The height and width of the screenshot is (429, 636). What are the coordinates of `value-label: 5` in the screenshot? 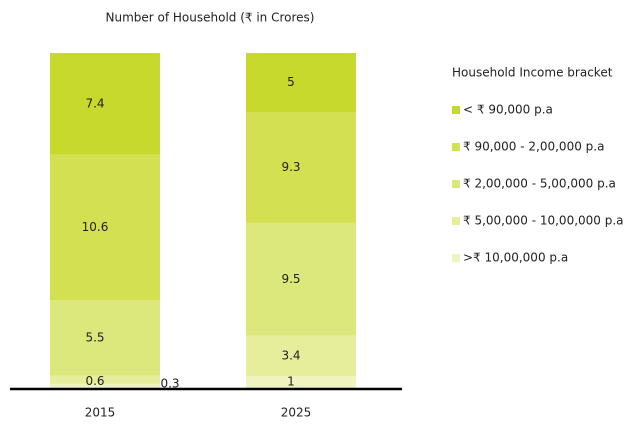 It's located at (291, 82).